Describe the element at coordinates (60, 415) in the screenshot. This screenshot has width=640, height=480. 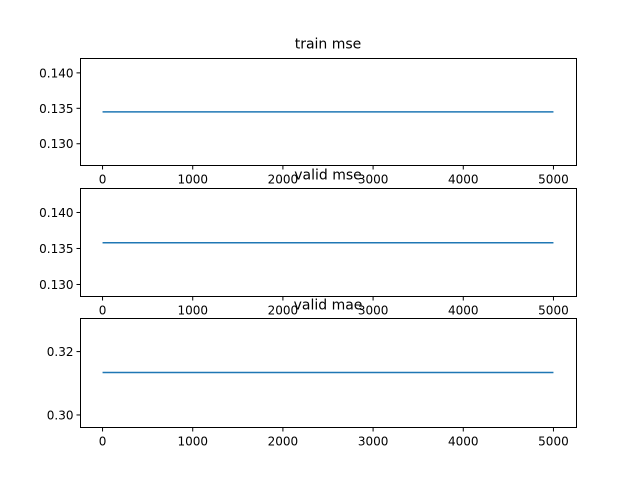
I see `y-tick-label: 0.30` at that location.